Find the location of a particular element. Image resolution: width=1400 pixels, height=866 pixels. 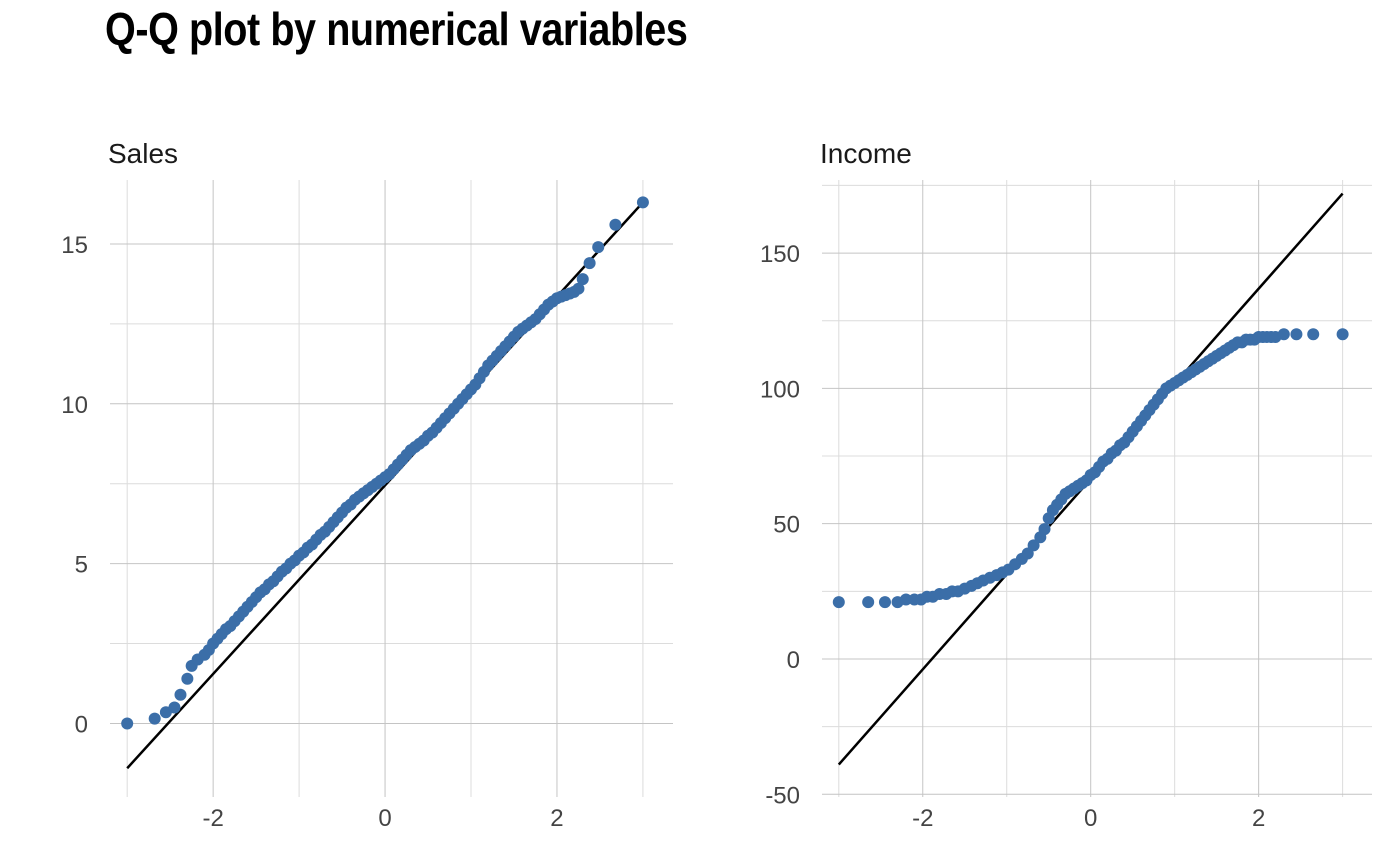

y-tick-label: 10 is located at coordinates (74, 405).